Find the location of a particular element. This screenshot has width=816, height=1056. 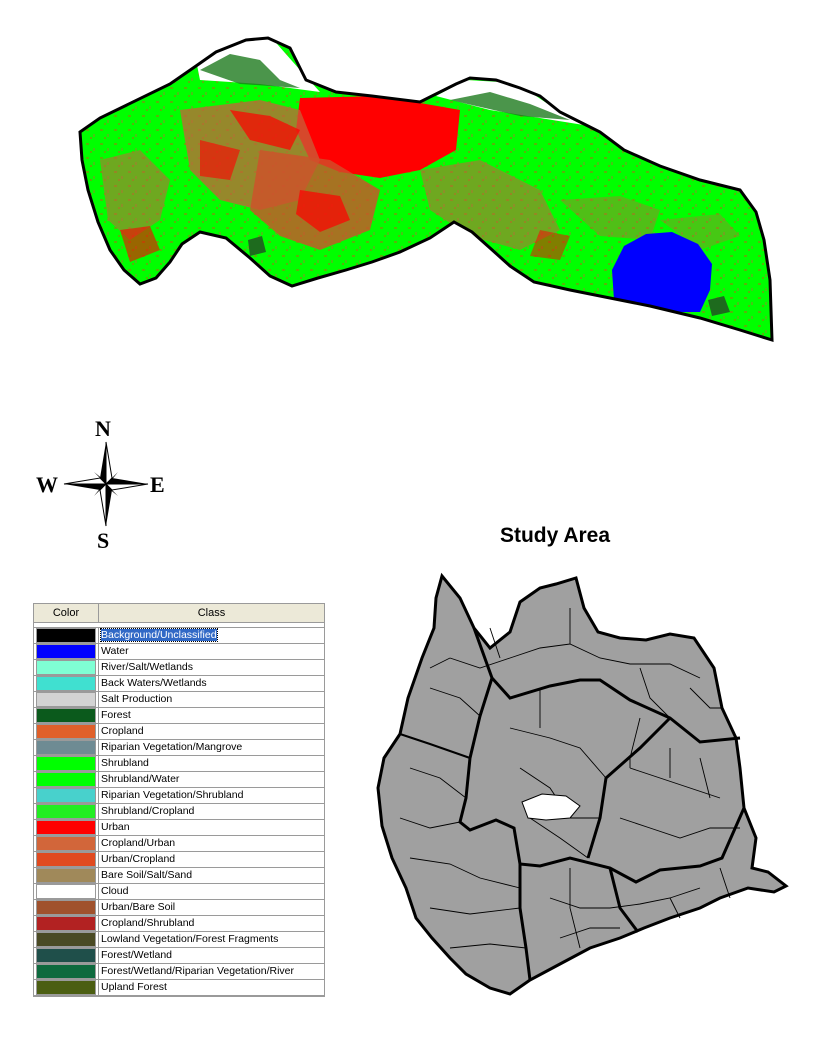

legend-class-text: Cropland/Shrubland is located at coordinates (148, 923).